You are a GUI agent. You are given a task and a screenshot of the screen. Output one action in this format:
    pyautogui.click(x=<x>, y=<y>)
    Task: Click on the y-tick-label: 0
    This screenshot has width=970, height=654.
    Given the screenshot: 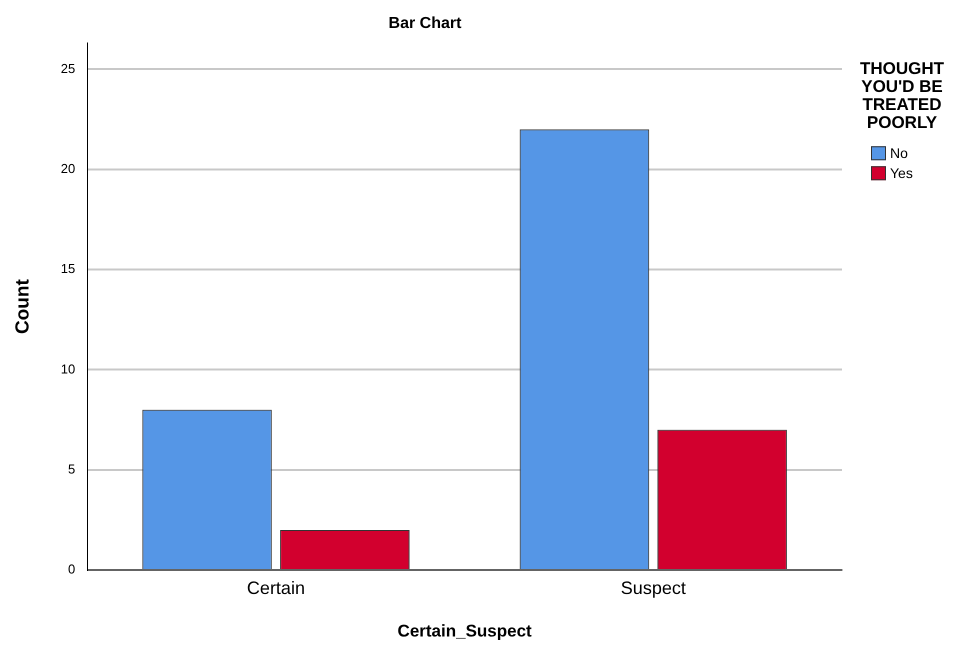 What is the action you would take?
    pyautogui.click(x=72, y=569)
    